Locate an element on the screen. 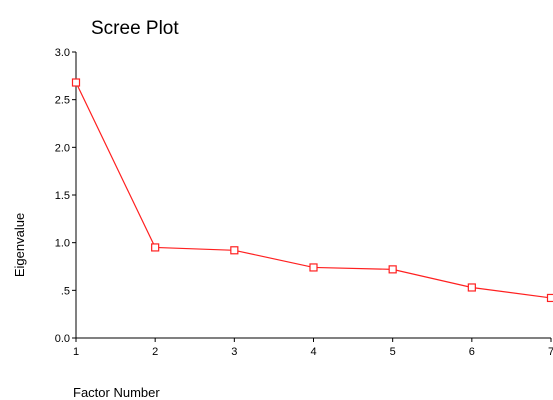 This screenshot has height=400, width=553. x-tick-label: 6 is located at coordinates (472, 352).